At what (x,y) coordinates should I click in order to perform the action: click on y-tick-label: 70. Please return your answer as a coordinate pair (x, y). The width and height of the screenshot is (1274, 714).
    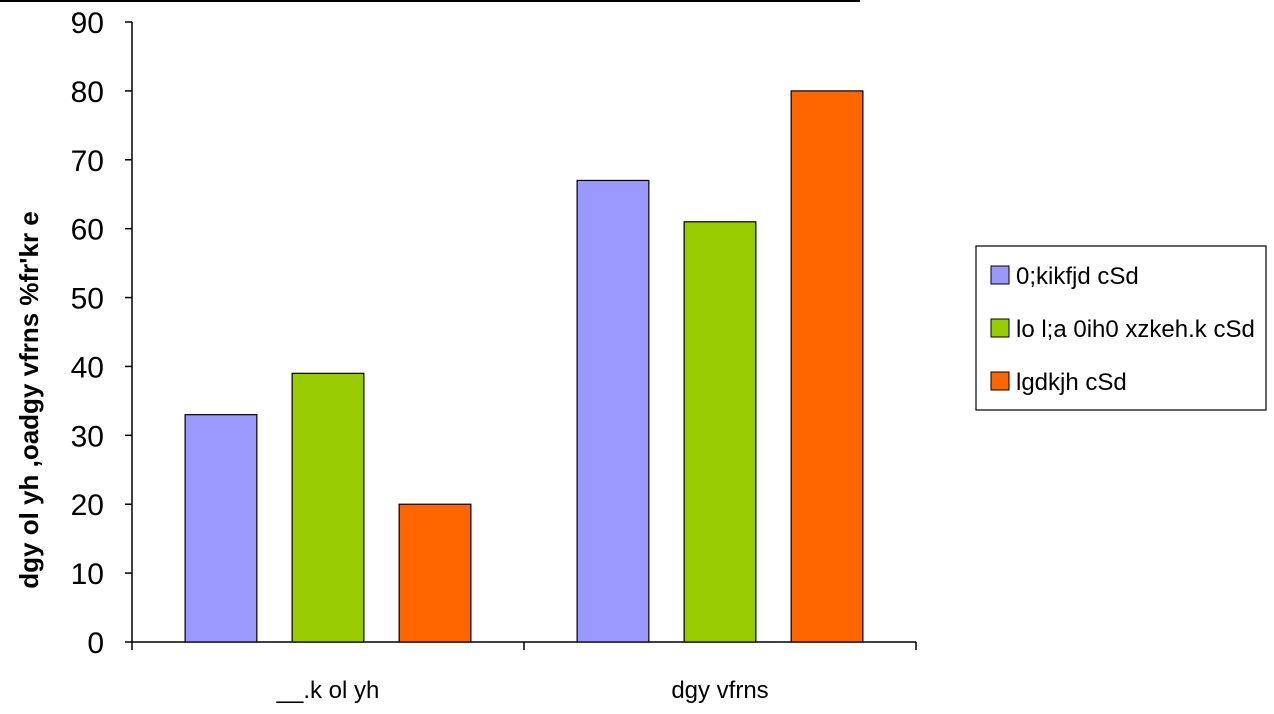
    Looking at the image, I should click on (87, 161).